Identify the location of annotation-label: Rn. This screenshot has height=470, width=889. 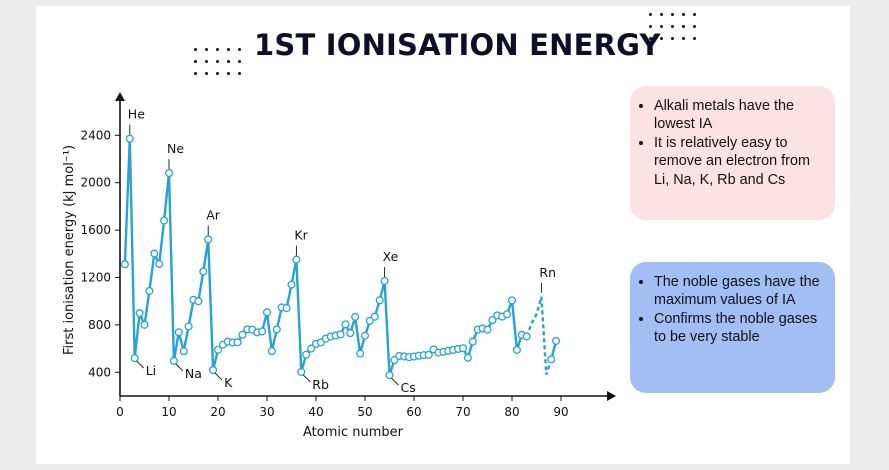
(547, 272).